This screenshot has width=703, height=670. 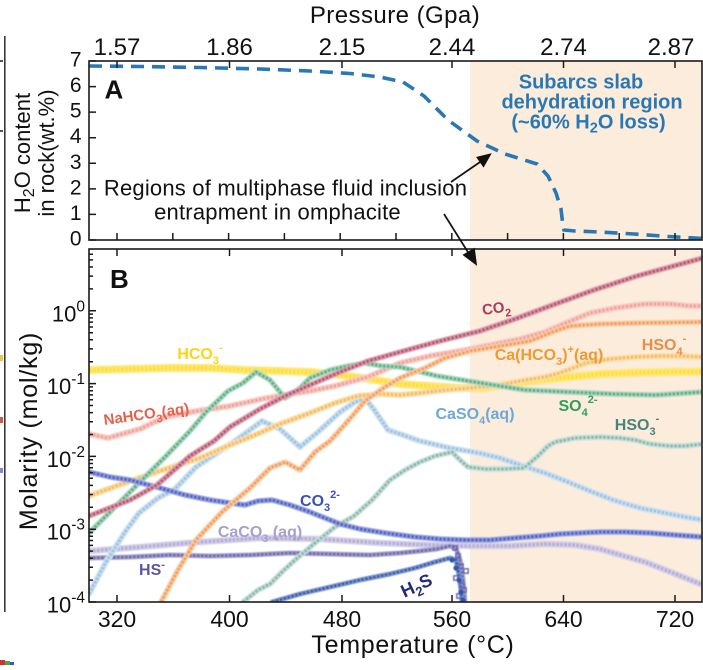 I want to click on svg-text: Pressure (Gpa), so click(x=395, y=15).